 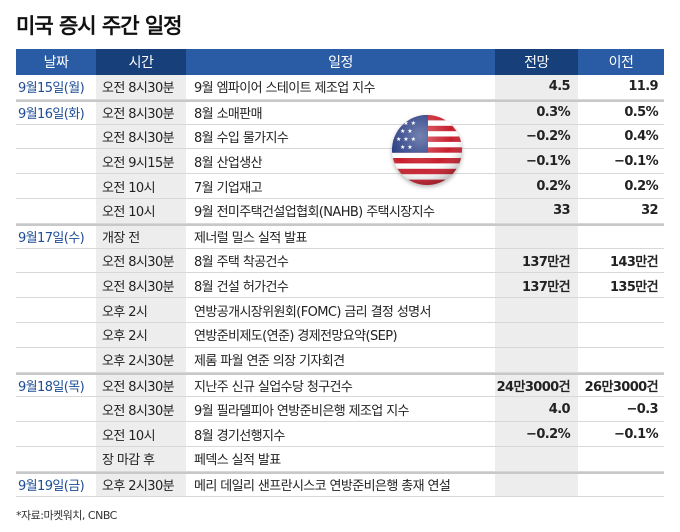 I want to click on table-row: 오후 2시30분 제롬 파월 연준 의장 기자회견, so click(x=340, y=360).